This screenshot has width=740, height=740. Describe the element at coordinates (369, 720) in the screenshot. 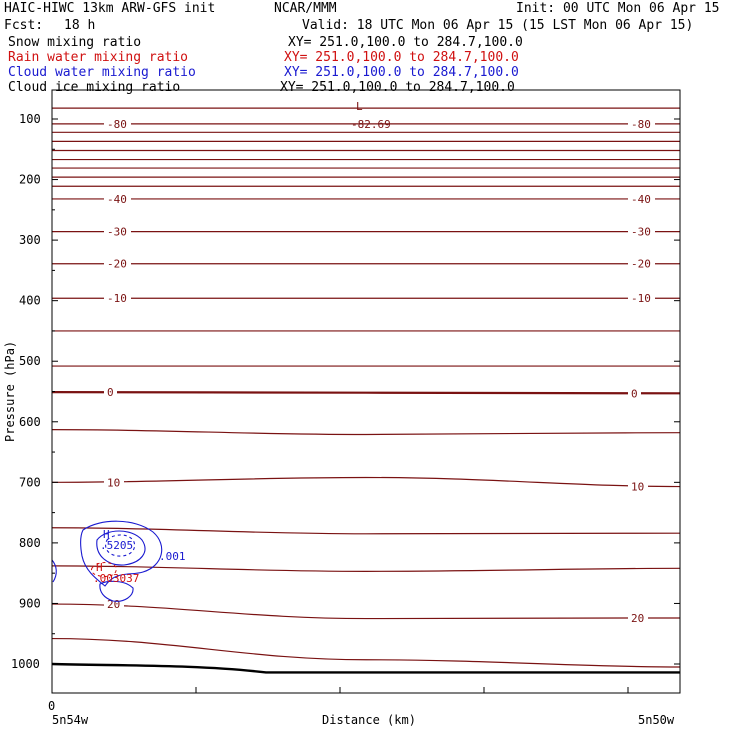

I see `x-axis-title: Distance (km)` at that location.